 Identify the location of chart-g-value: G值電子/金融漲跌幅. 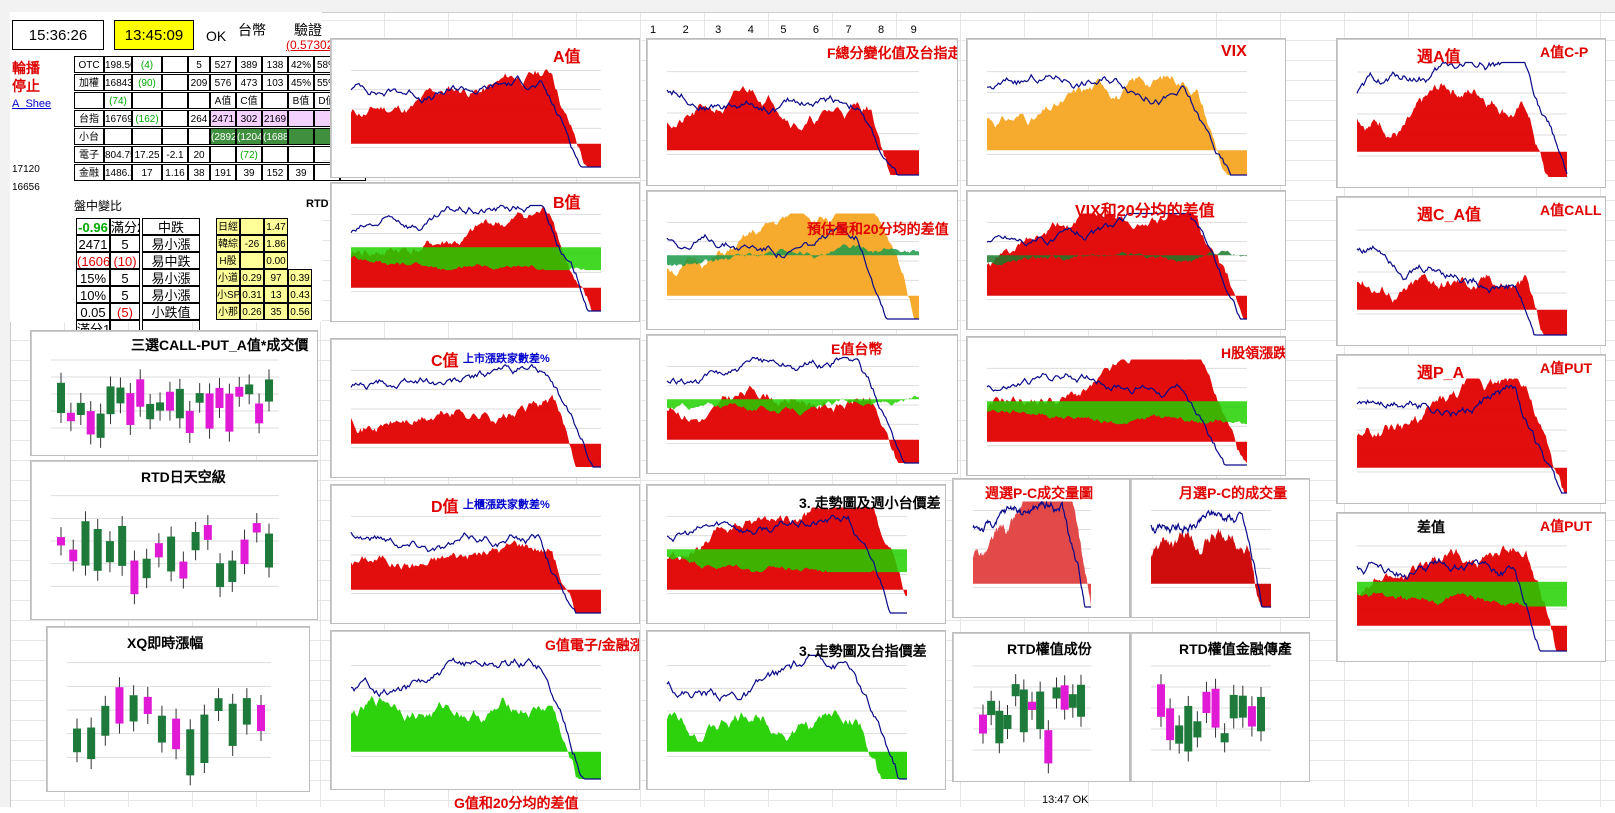
(485, 710).